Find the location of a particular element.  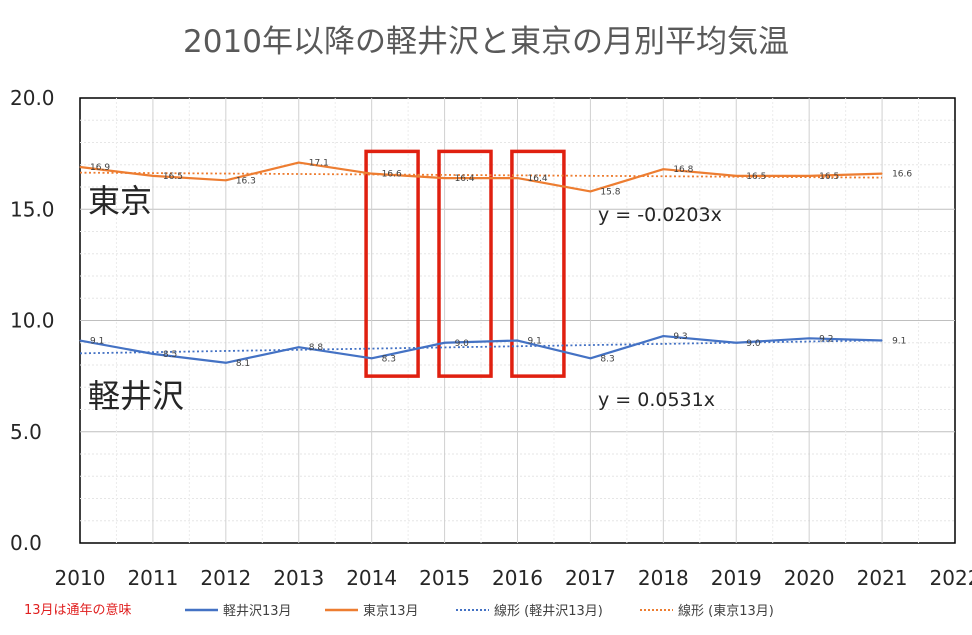

x-tick-label: 2013 is located at coordinates (298, 578).